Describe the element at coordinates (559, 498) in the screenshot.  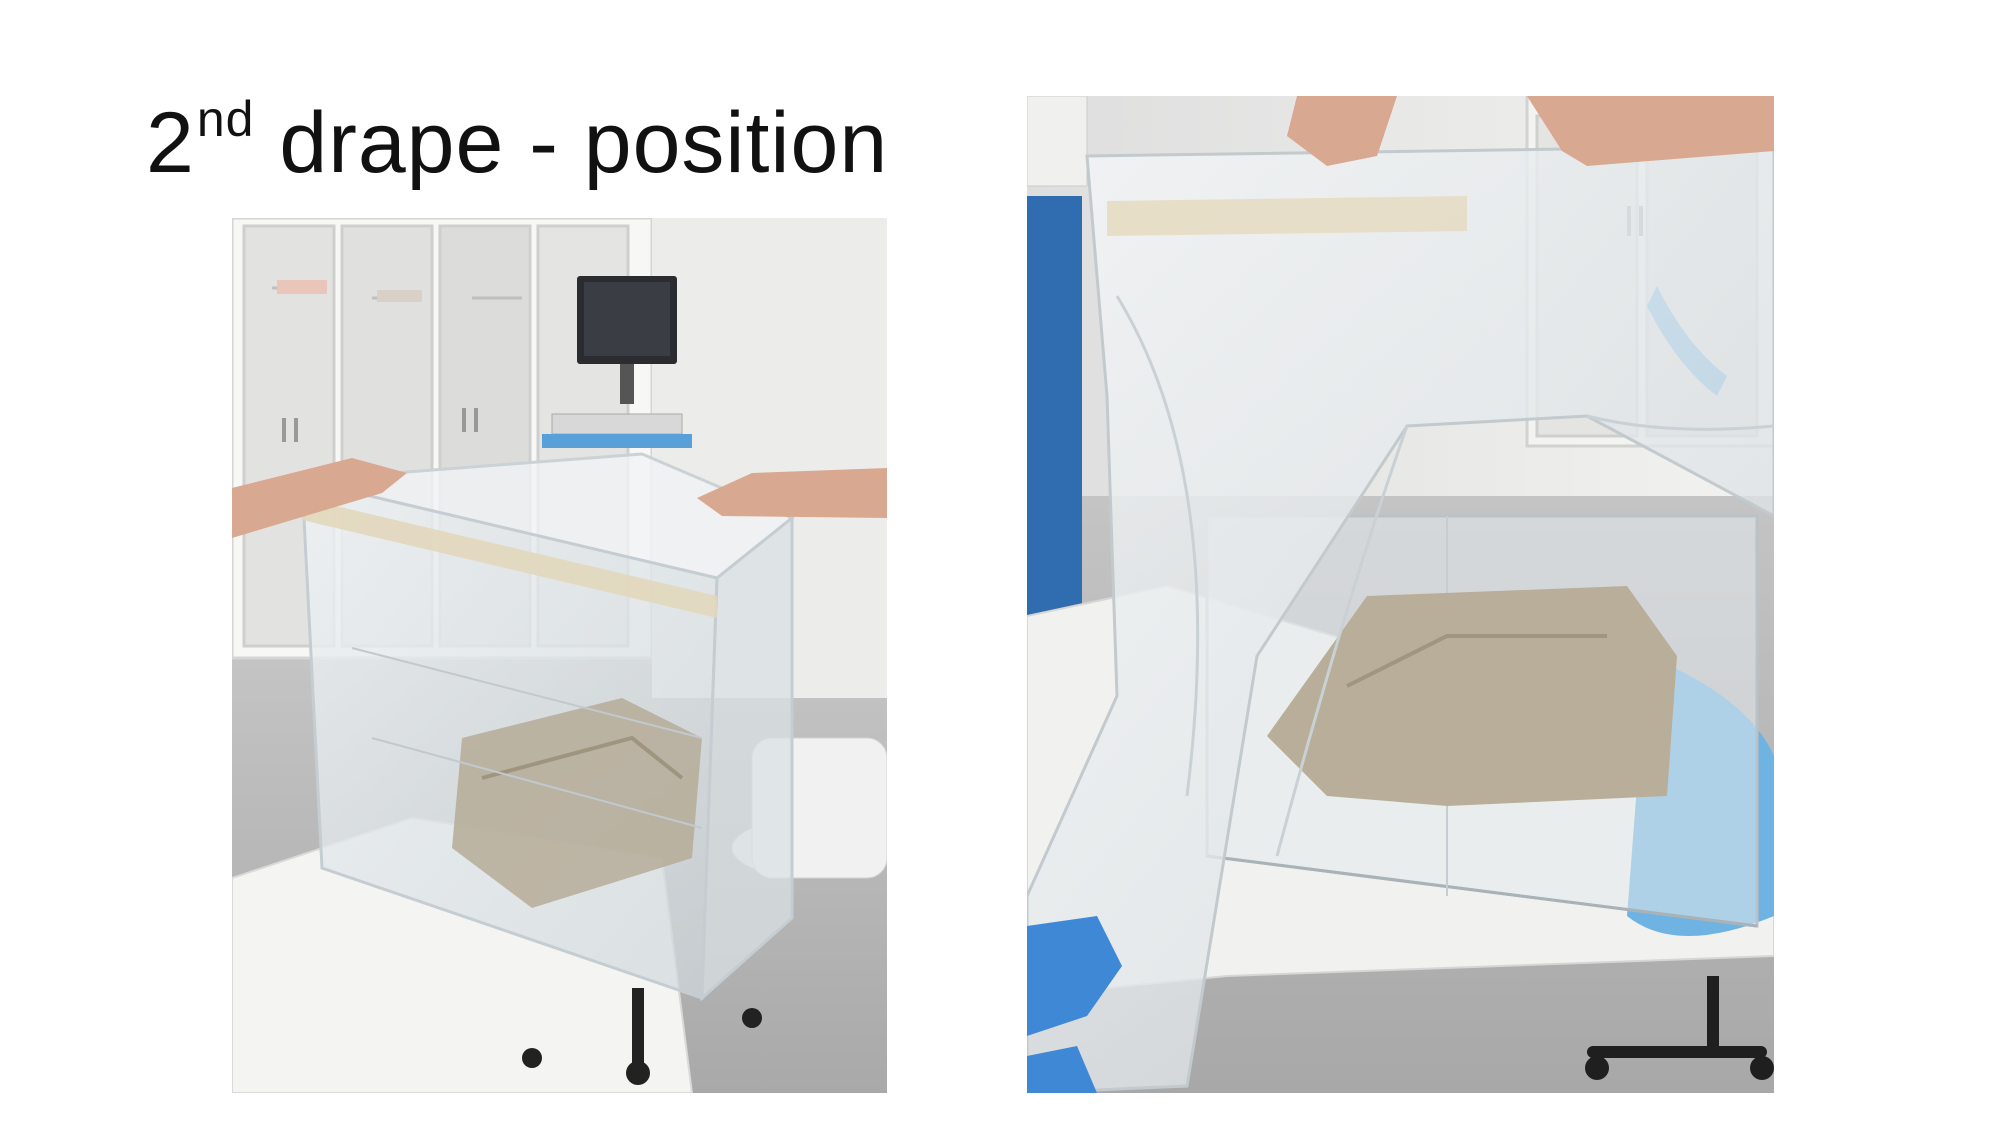
I see `hands` at that location.